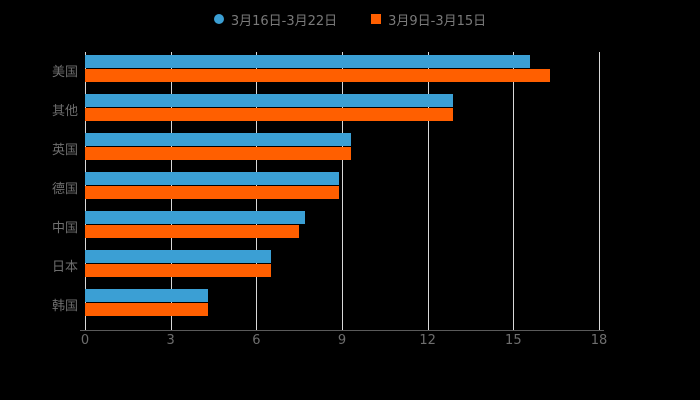 The image size is (700, 400). What do you see at coordinates (64, 150) in the screenshot?
I see `y-axis-category-label: 英国` at bounding box center [64, 150].